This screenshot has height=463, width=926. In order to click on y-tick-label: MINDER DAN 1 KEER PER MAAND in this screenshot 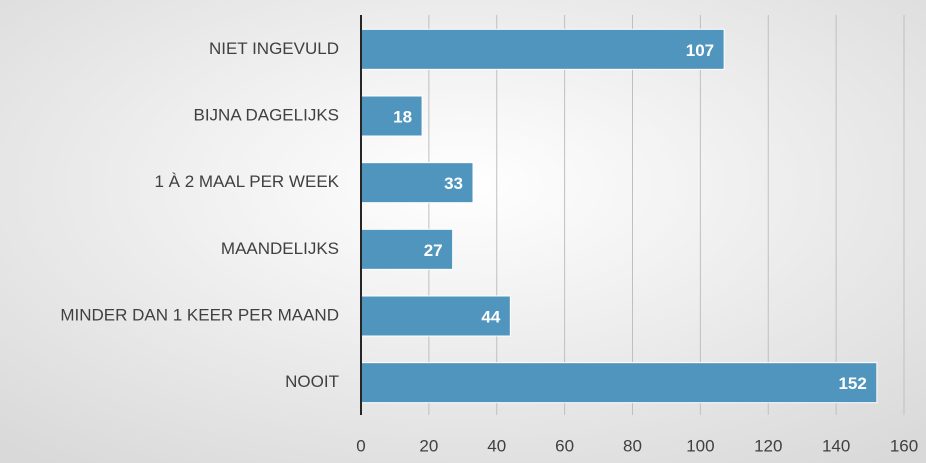, I will do `click(199, 314)`.